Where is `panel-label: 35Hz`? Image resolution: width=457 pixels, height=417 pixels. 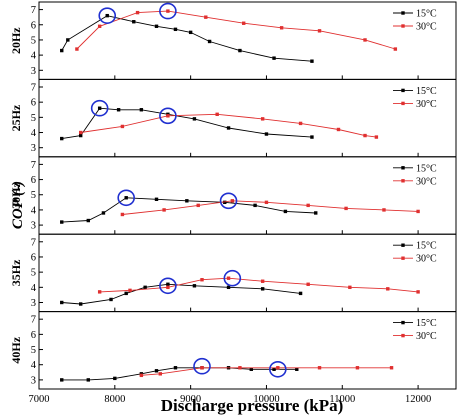 panel-label: 35Hz is located at coordinates (16, 272).